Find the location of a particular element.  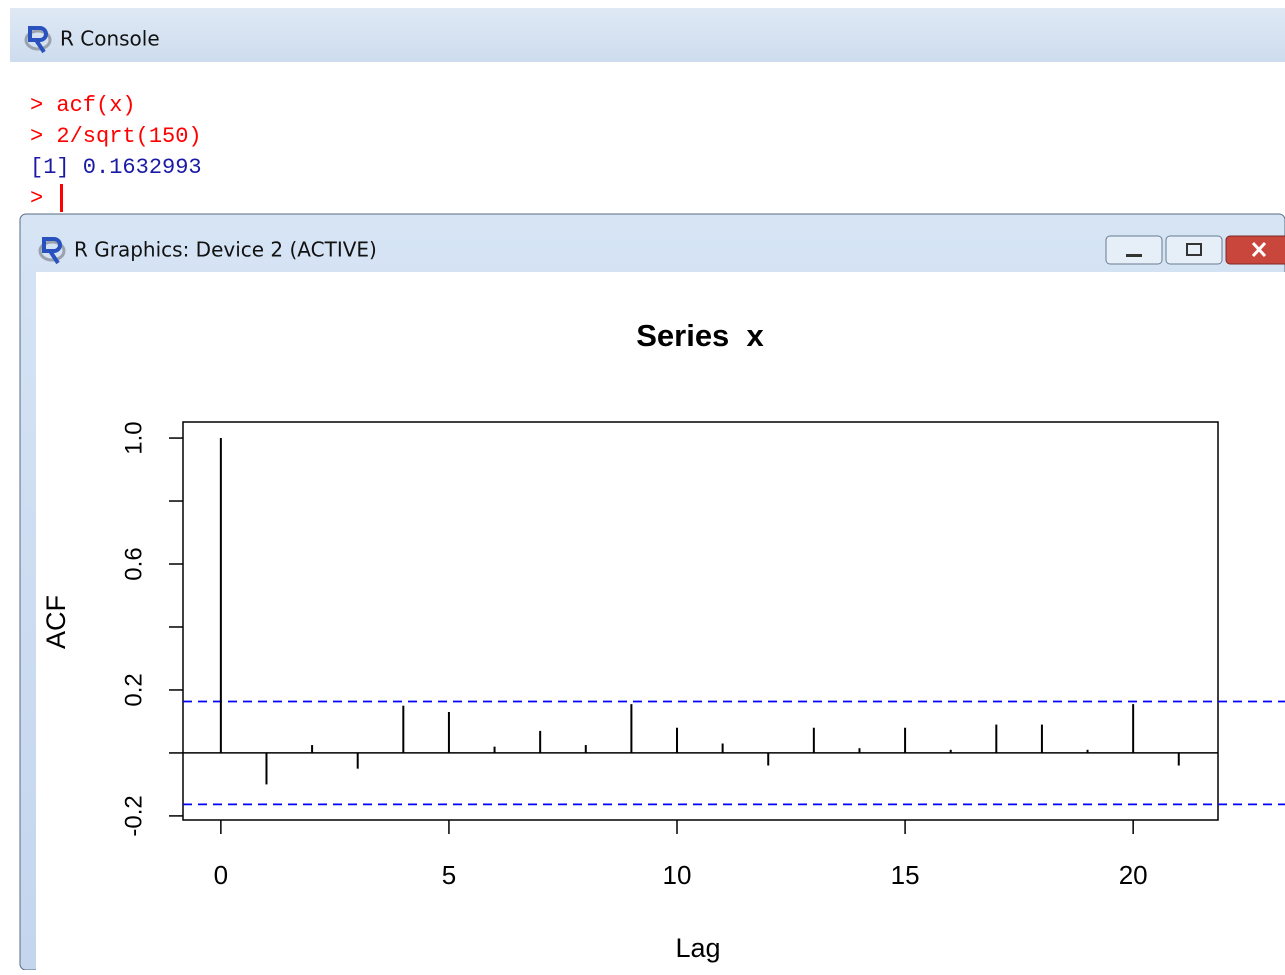

y-tick-label: 1.0 is located at coordinates (133, 437).